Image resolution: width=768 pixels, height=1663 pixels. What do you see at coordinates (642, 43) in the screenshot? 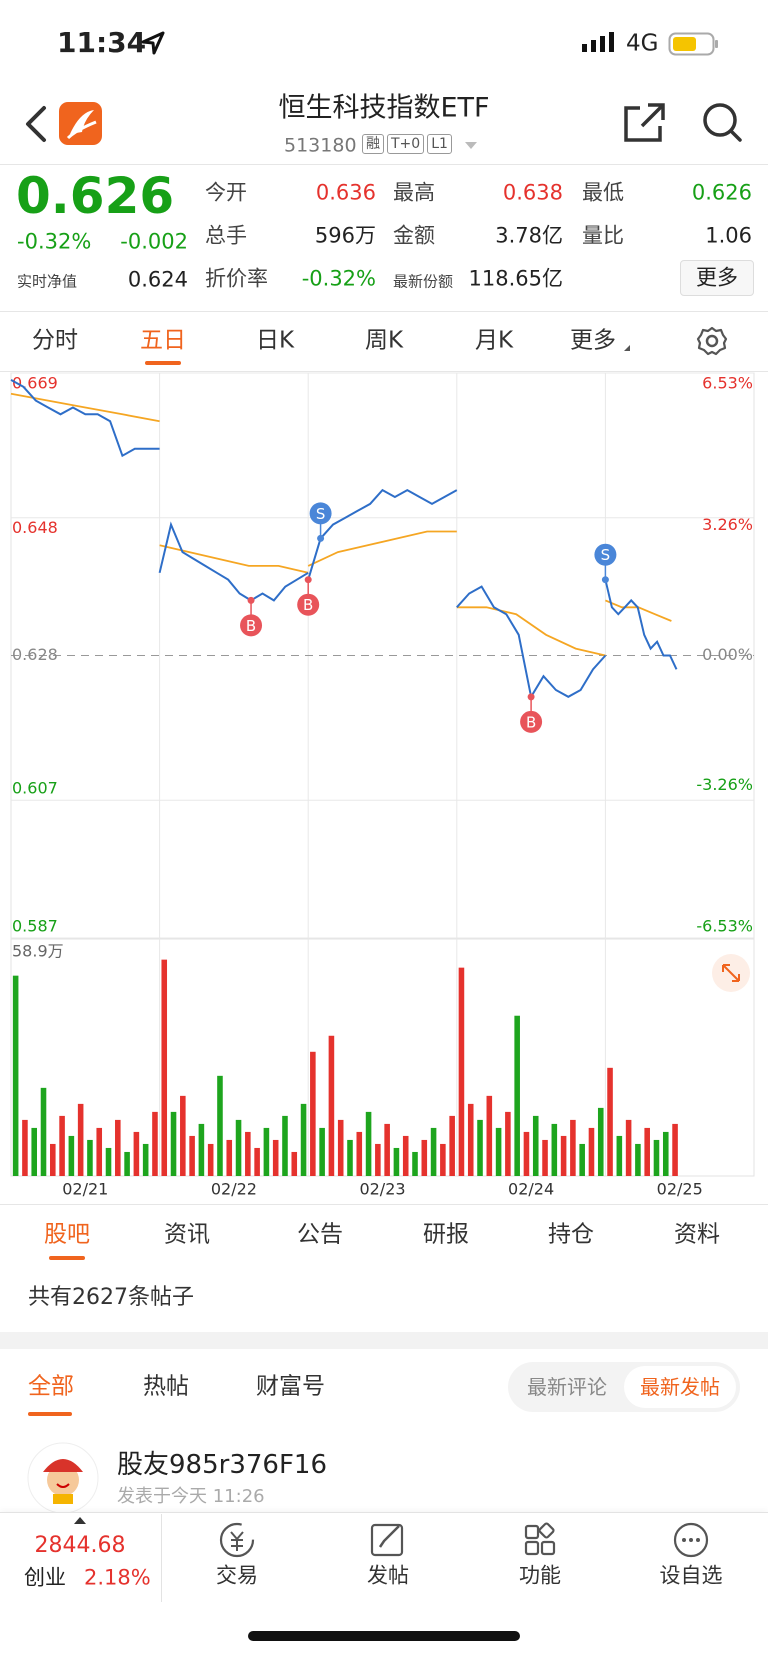
I see `network: 4G` at bounding box center [642, 43].